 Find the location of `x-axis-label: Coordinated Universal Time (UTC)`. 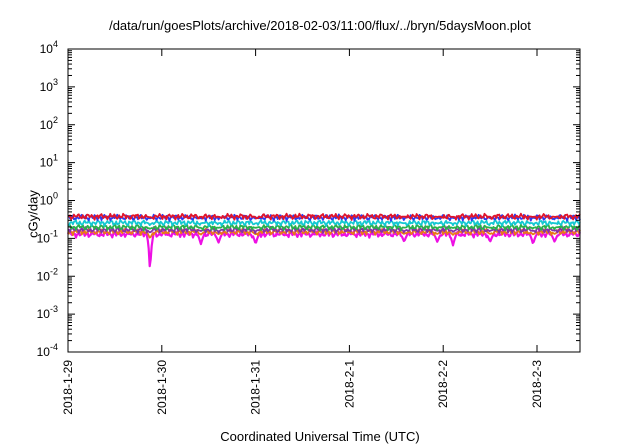

x-axis-label: Coordinated Universal Time (UTC) is located at coordinates (320, 436).